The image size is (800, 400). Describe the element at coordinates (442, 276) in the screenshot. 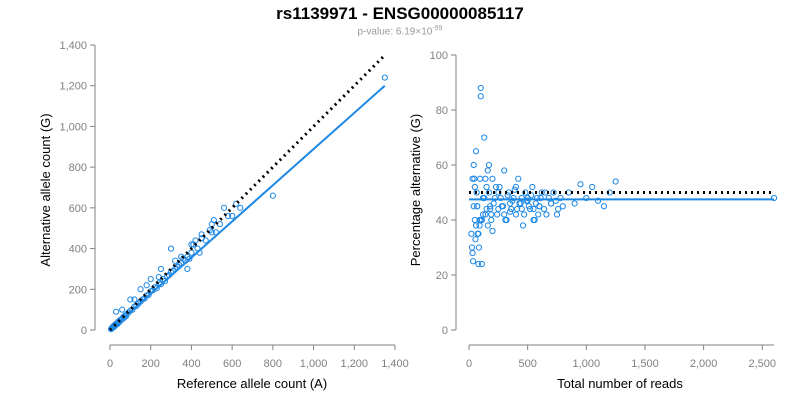

I see `y-tick-label: 20` at that location.